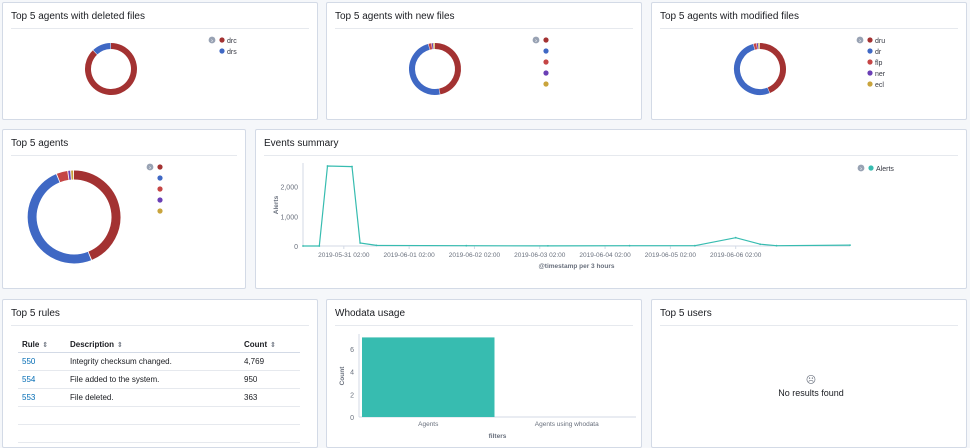 This screenshot has width=970, height=448. I want to click on y-tick-label: 2, so click(352, 395).